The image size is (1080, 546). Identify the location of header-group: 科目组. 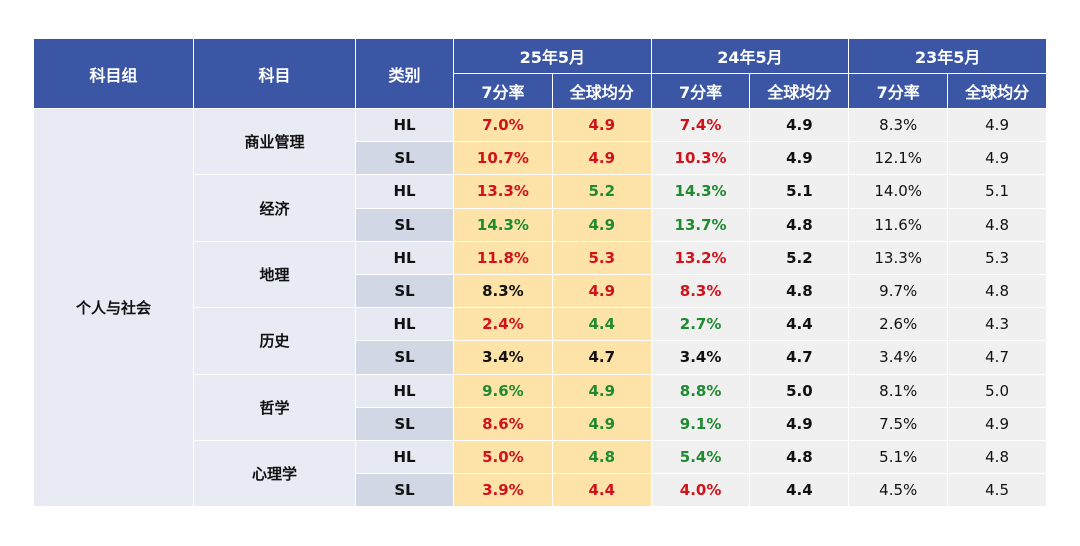
(113, 73).